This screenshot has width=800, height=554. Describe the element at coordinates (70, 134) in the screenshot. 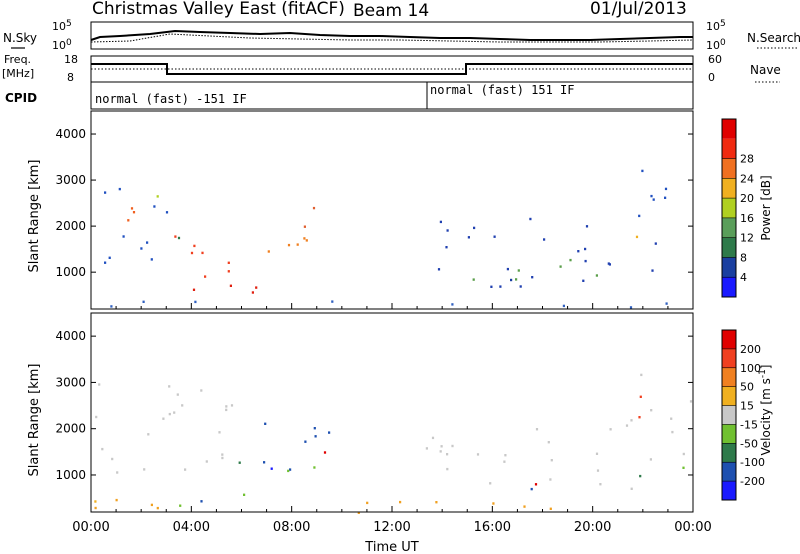

I see `y-tick-label: 4000` at that location.